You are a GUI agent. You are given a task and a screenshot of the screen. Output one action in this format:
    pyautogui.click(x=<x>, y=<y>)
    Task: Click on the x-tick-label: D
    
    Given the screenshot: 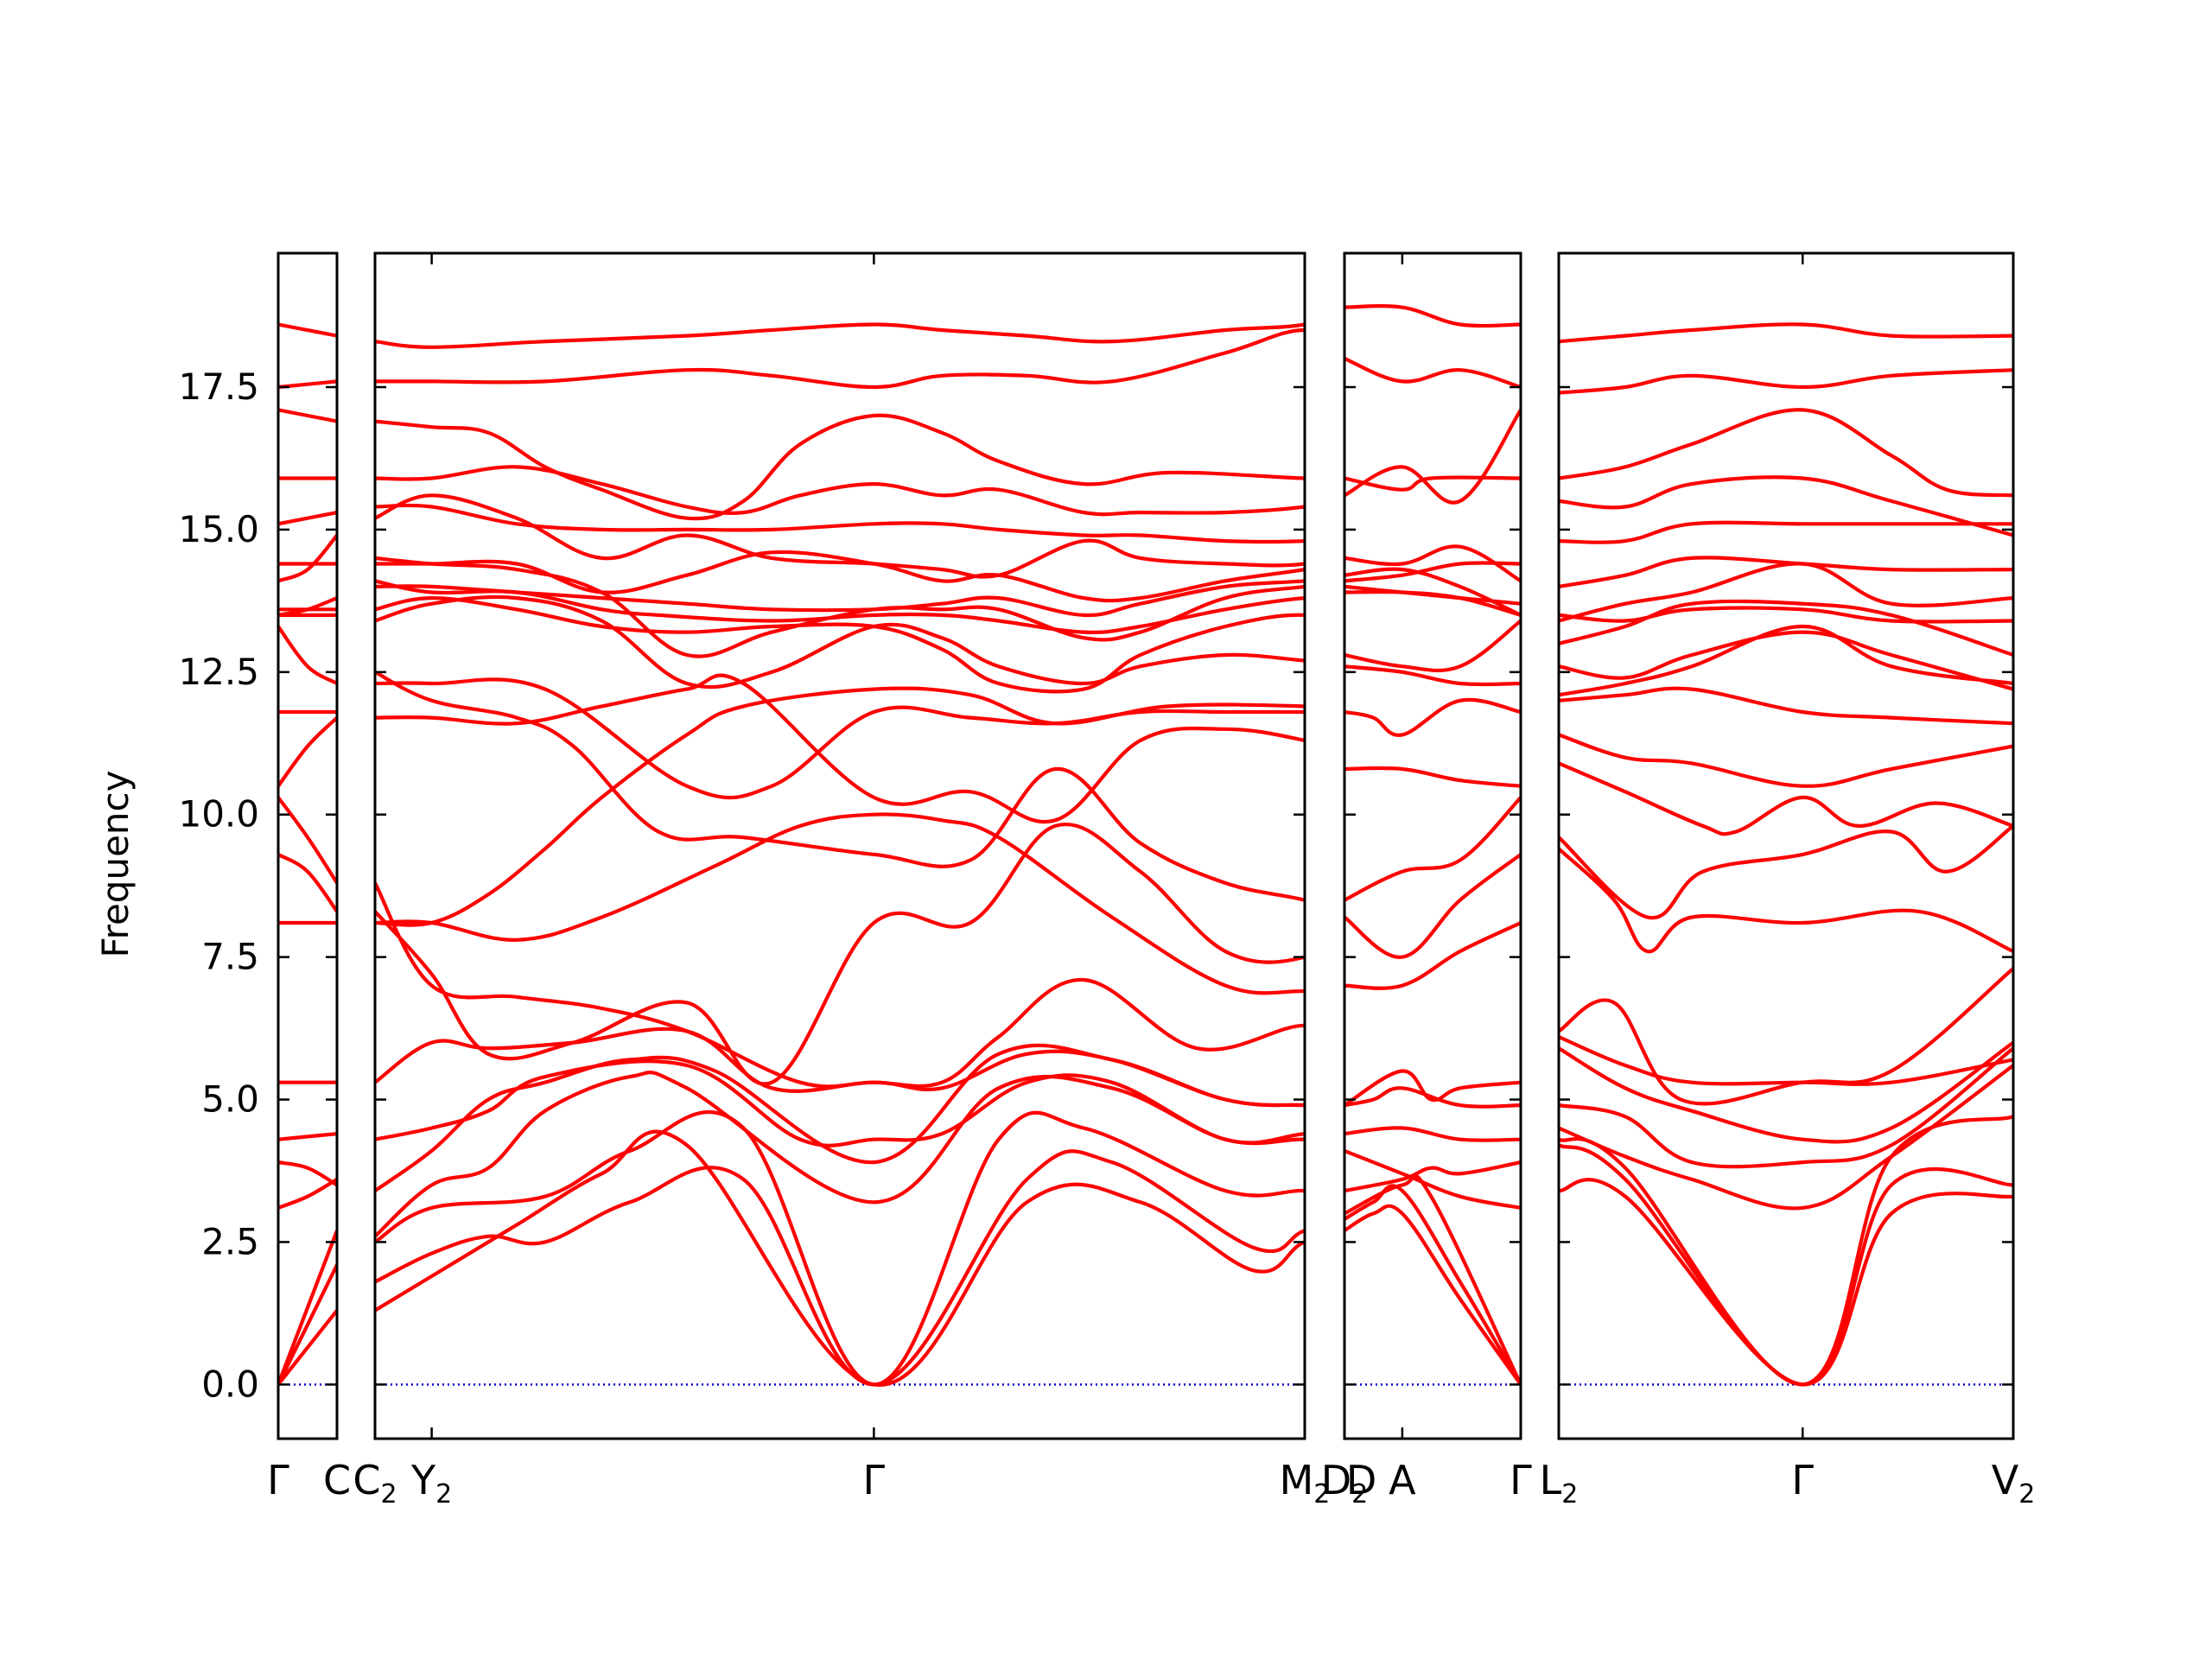 What is the action you would take?
    pyautogui.click(x=1361, y=1480)
    